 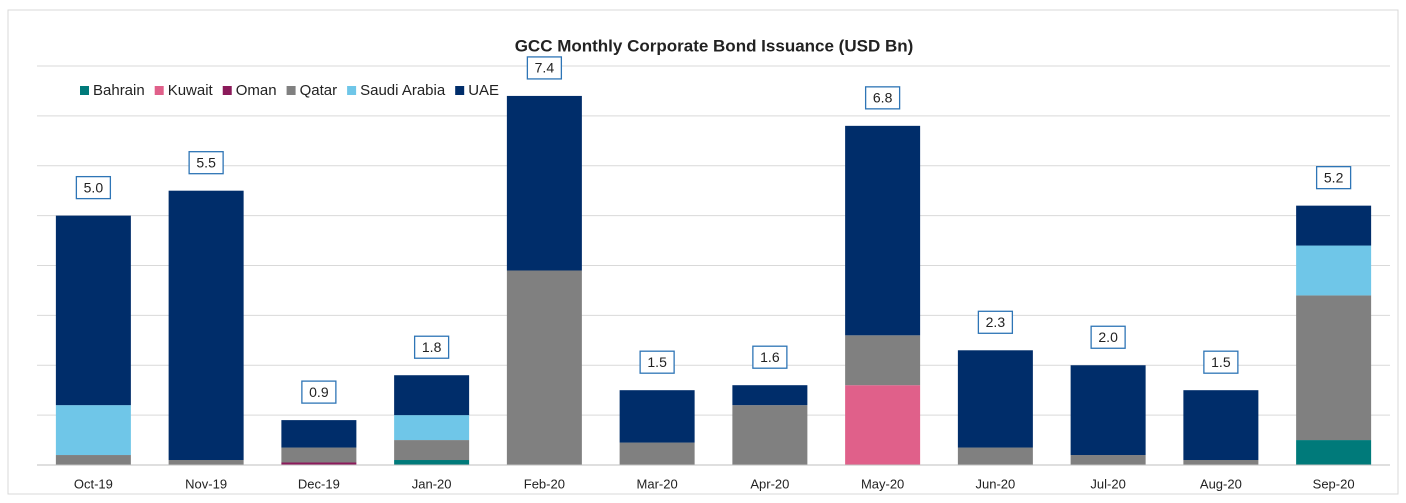 I want to click on total-label: 6.8, so click(x=883, y=98).